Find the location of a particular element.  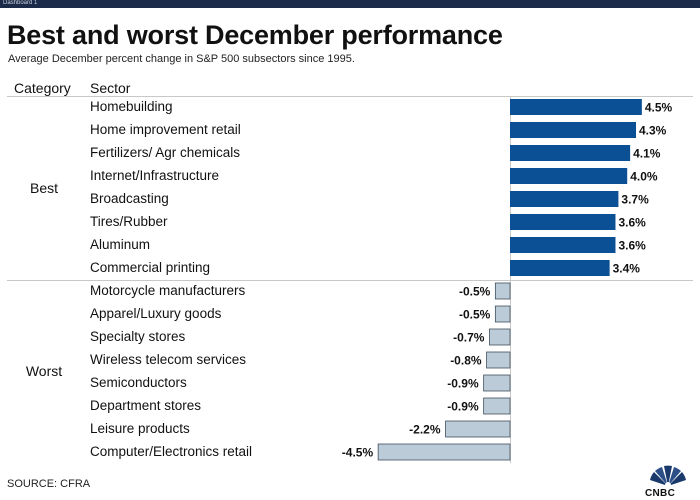

sector-label: Motorcycle manufacturers is located at coordinates (168, 290).